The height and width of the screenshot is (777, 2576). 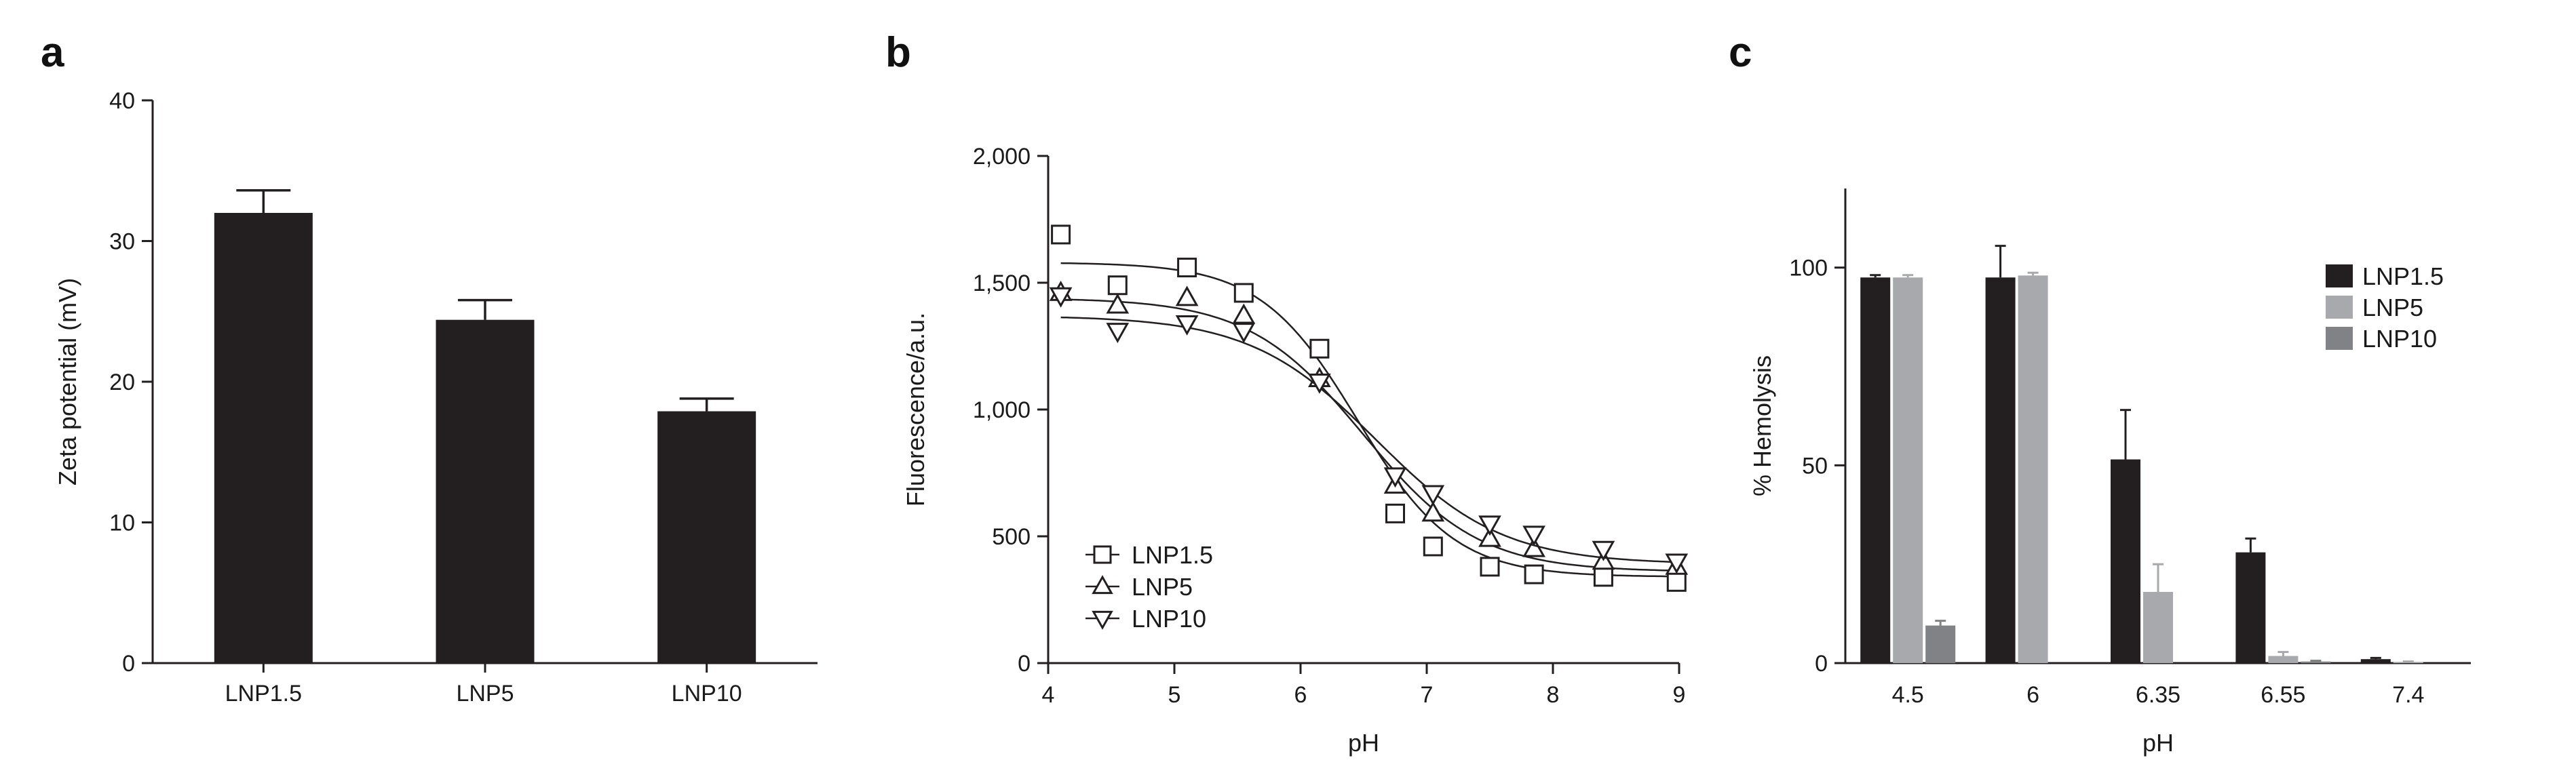 What do you see at coordinates (2375, 661) in the screenshot?
I see `bar-LNP1.5-pH-7.4` at bounding box center [2375, 661].